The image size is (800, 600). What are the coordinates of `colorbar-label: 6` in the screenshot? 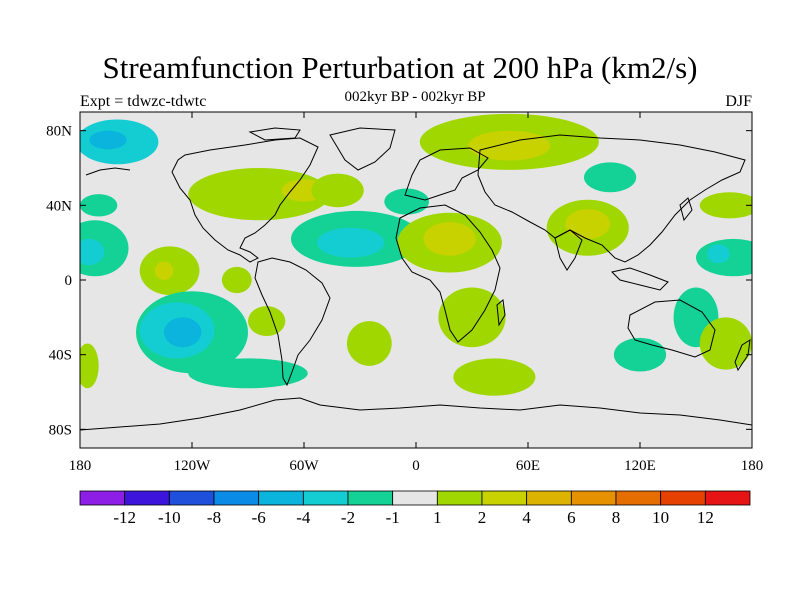 It's located at (571, 517).